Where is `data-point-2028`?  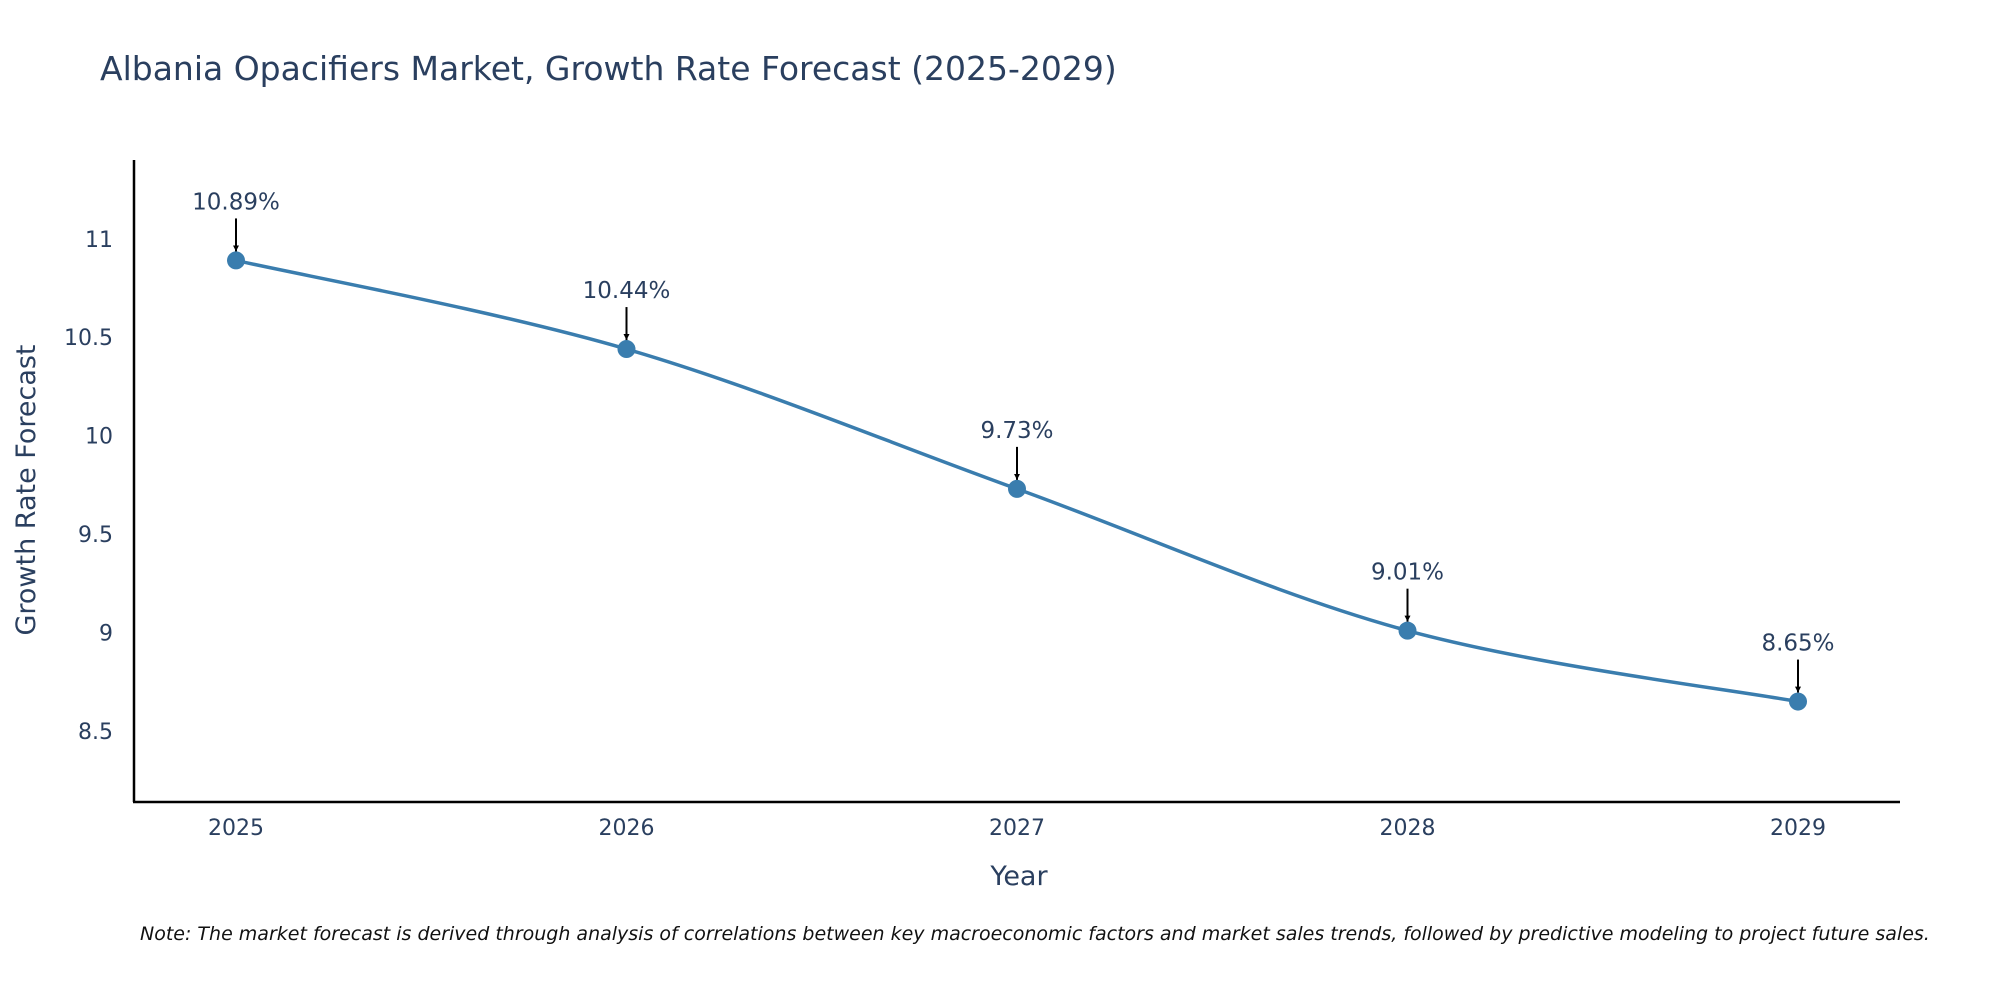 data-point-2028 is located at coordinates (1407, 630).